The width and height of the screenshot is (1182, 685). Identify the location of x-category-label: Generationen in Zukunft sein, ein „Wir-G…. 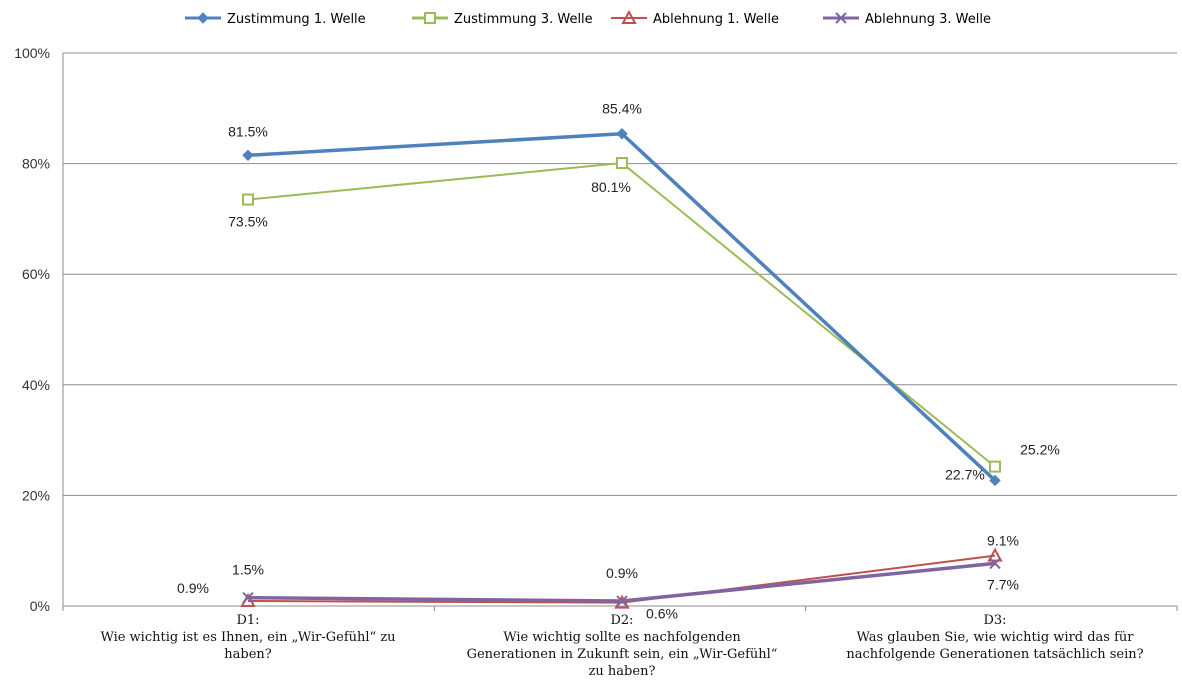
(622, 654).